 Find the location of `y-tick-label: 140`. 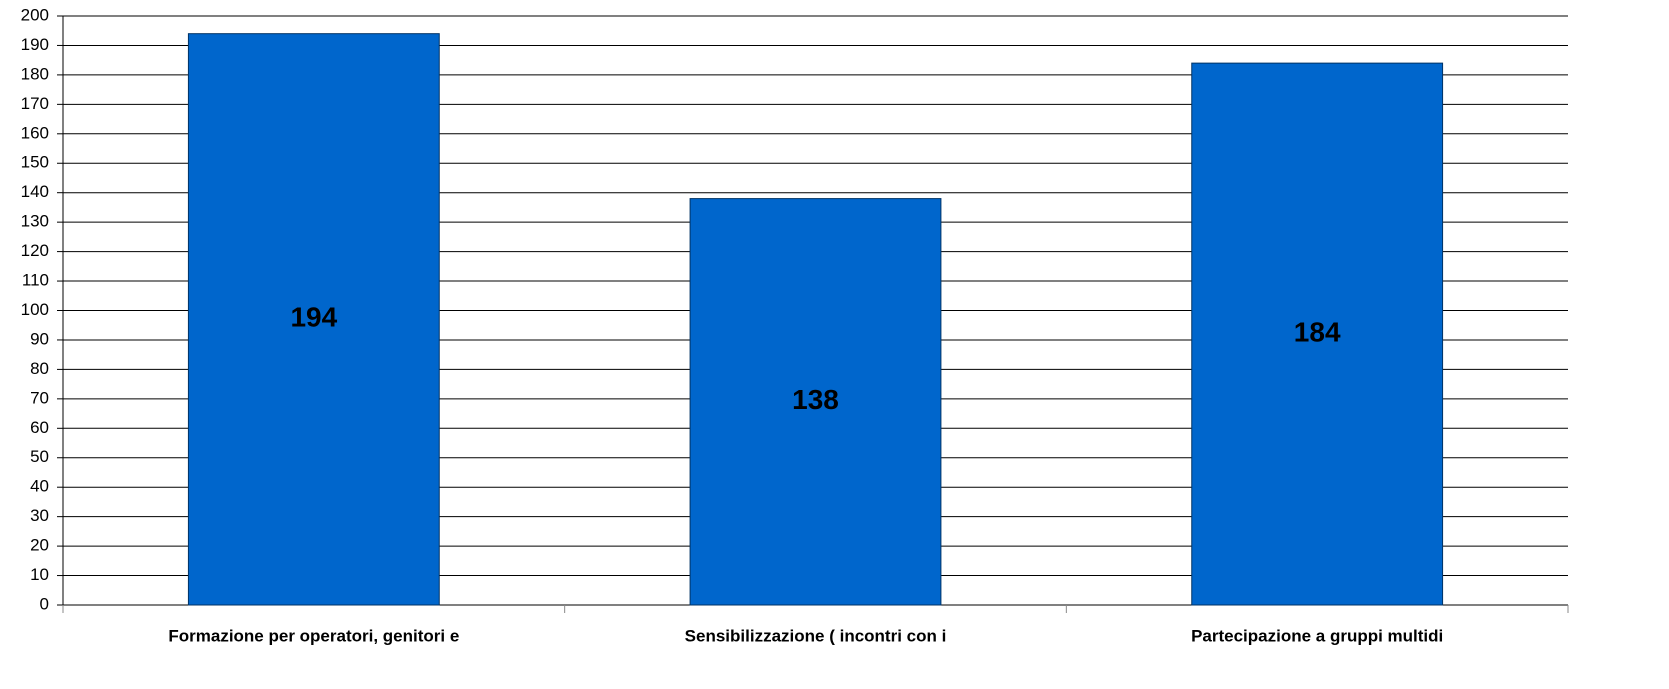

y-tick-label: 140 is located at coordinates (35, 191).